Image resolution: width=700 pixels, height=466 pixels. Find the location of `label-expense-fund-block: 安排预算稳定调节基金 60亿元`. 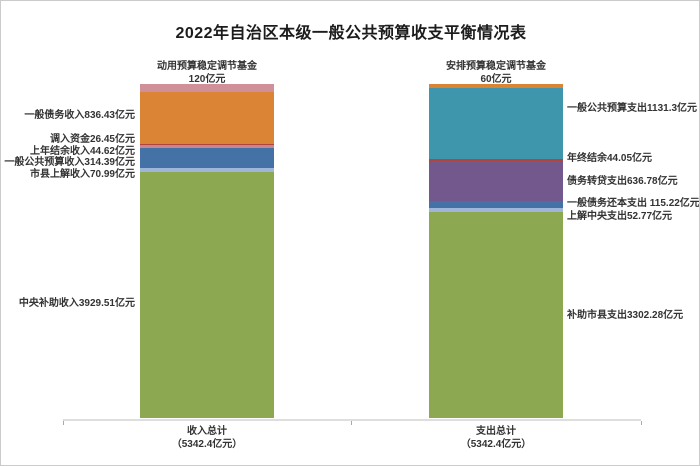

label-expense-fund-block: 安排预算稳定调节基金 60亿元 is located at coordinates (496, 73).